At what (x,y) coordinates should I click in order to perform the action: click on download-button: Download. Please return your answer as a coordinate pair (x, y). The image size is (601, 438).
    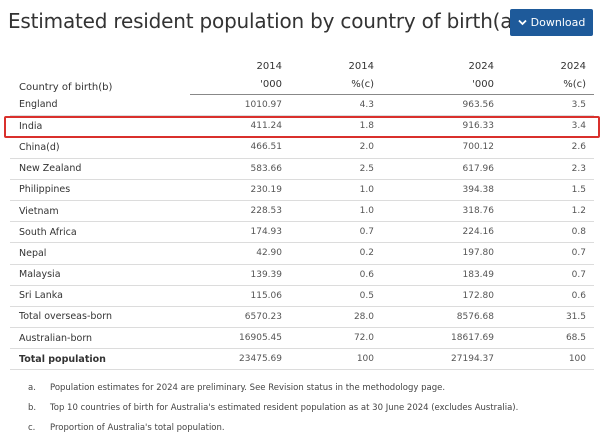
    Looking at the image, I should click on (551, 22).